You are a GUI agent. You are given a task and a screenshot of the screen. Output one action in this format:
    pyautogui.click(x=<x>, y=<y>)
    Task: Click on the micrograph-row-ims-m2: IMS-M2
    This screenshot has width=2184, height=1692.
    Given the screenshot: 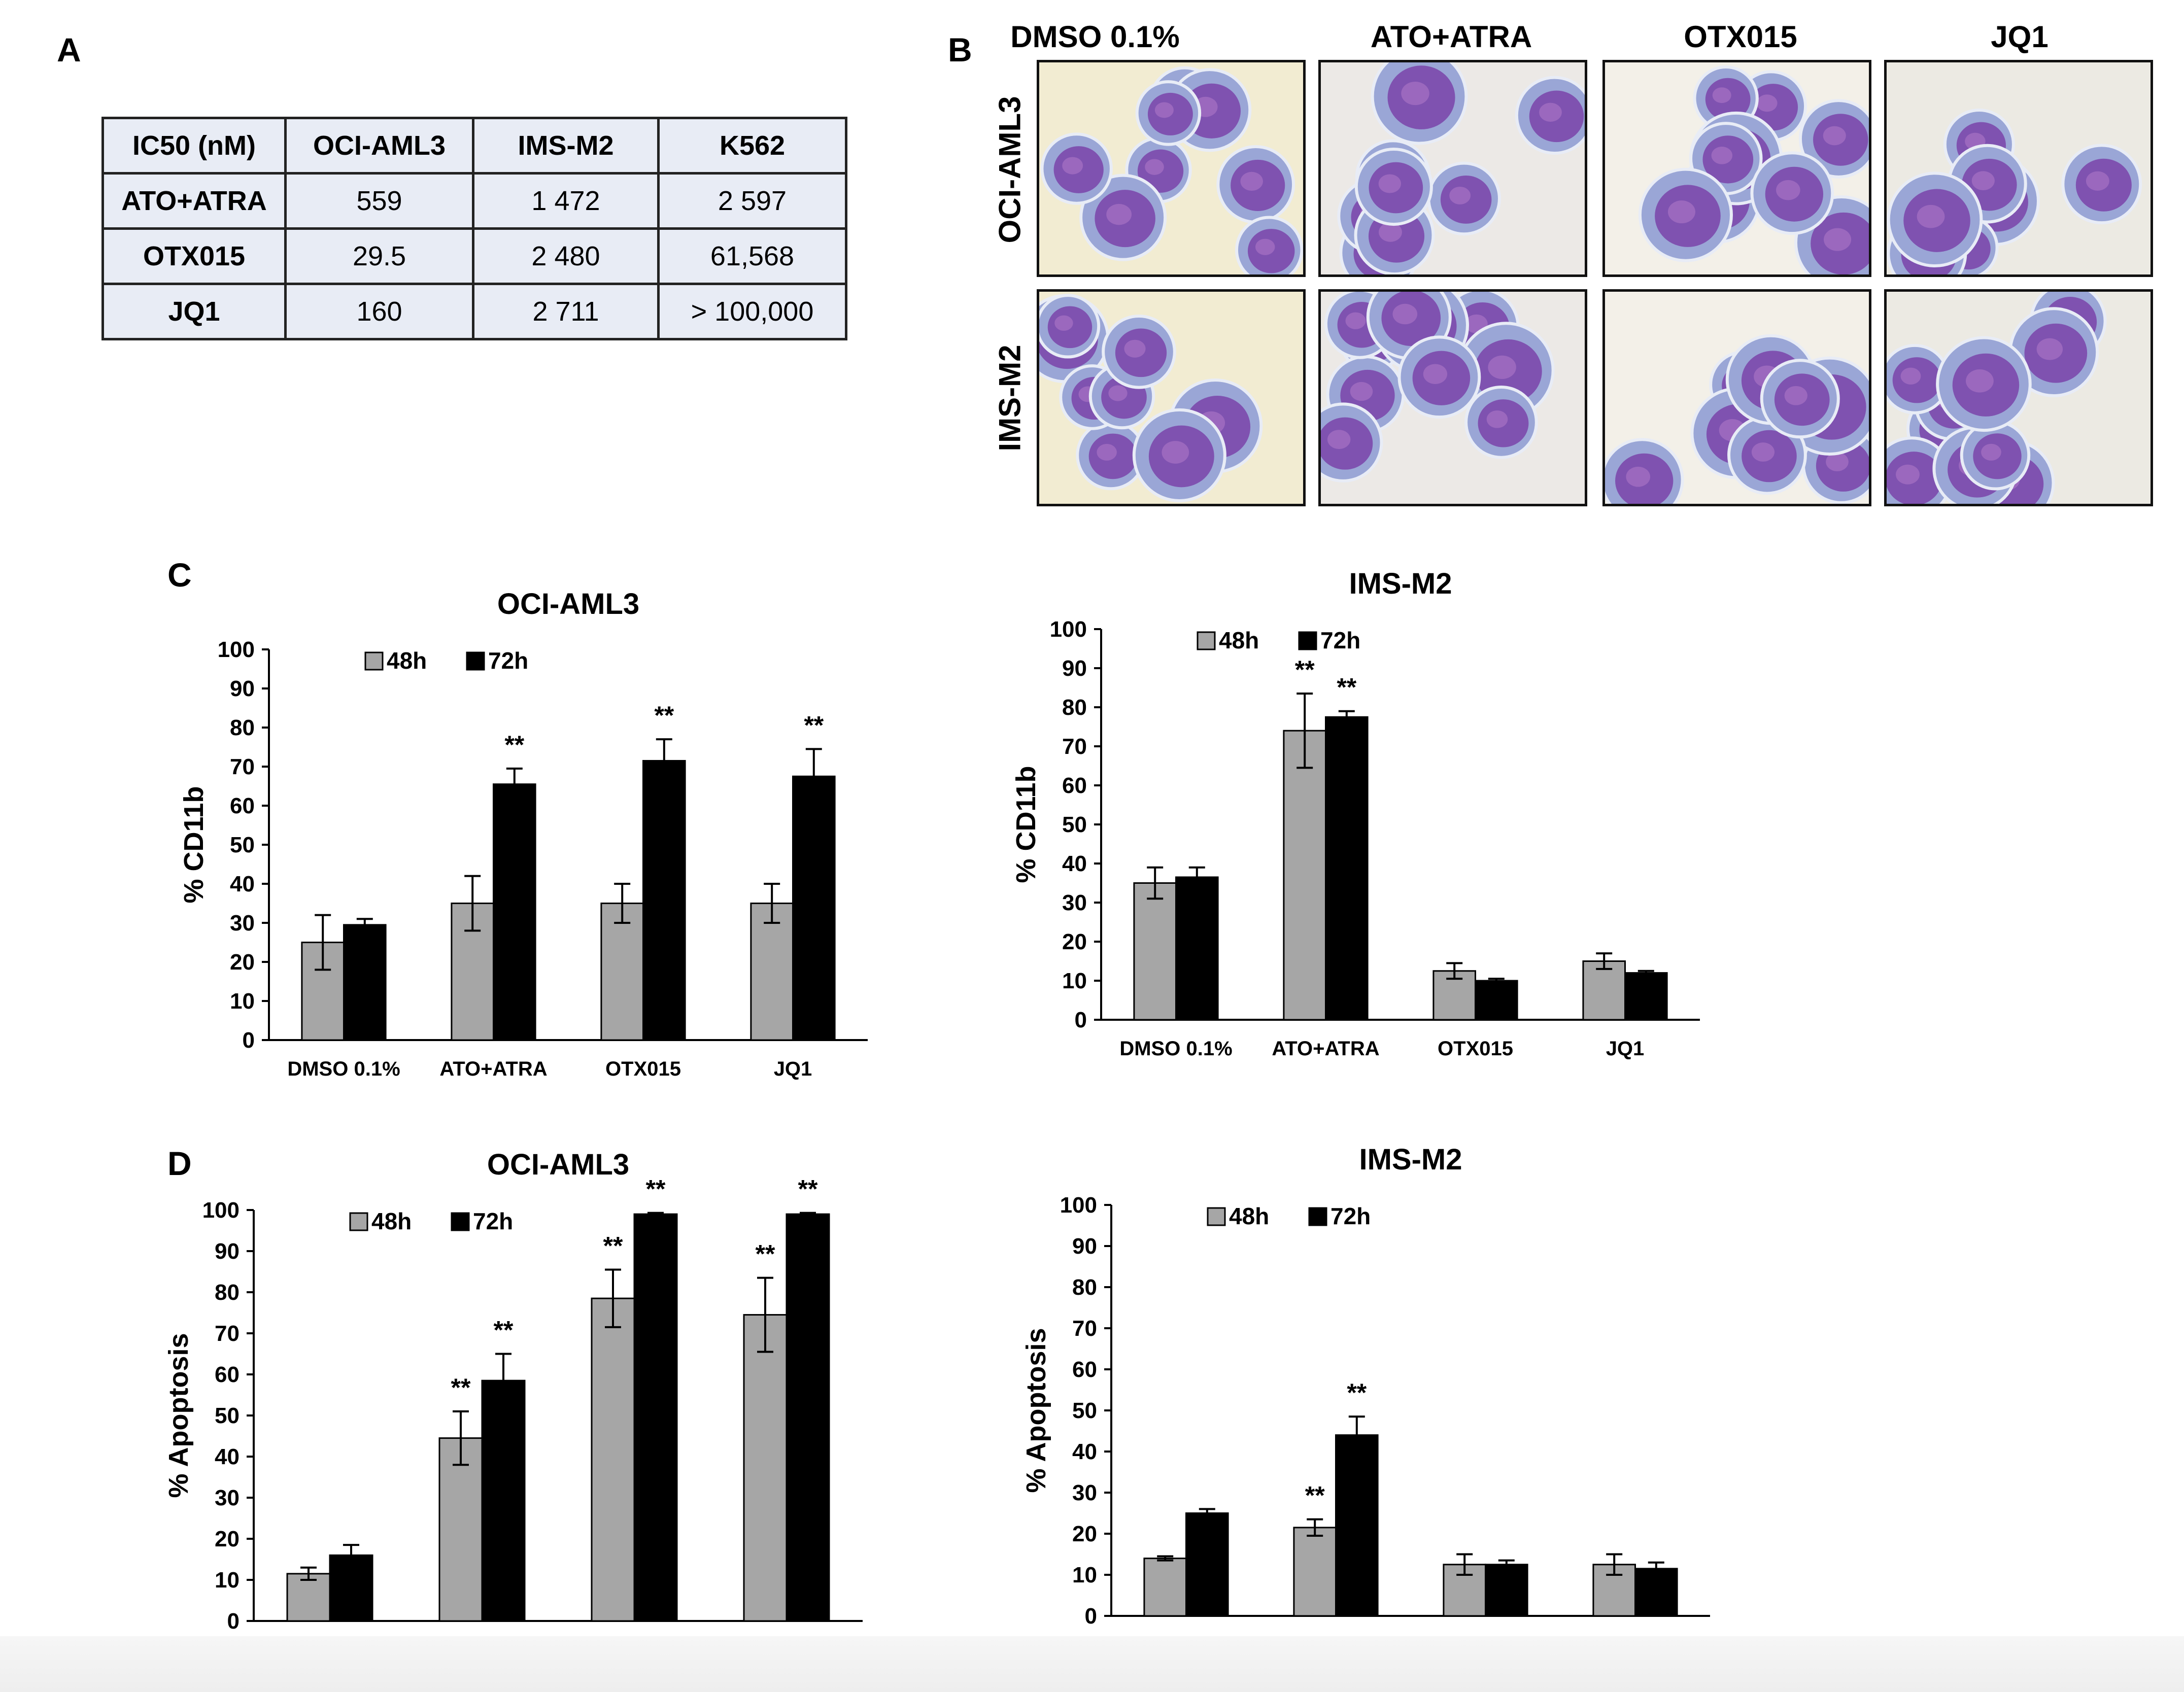 What is the action you would take?
    pyautogui.click(x=1010, y=398)
    